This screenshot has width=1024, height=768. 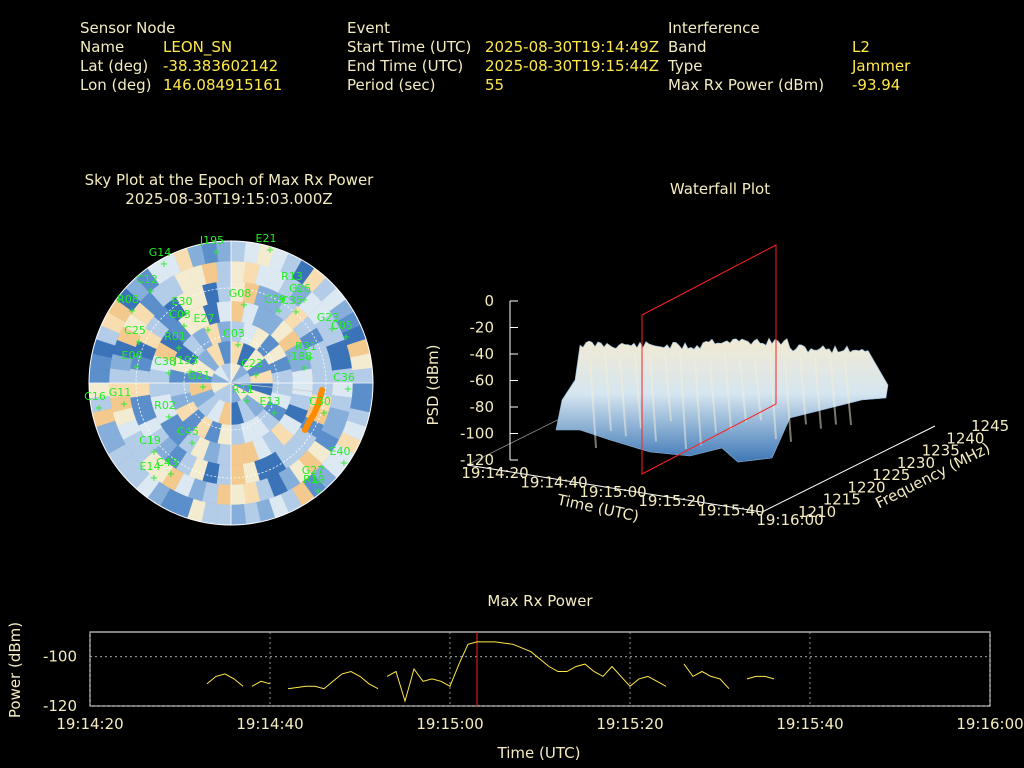 What do you see at coordinates (876, 85) in the screenshot?
I see `interference-maxrx-value: -93.94` at bounding box center [876, 85].